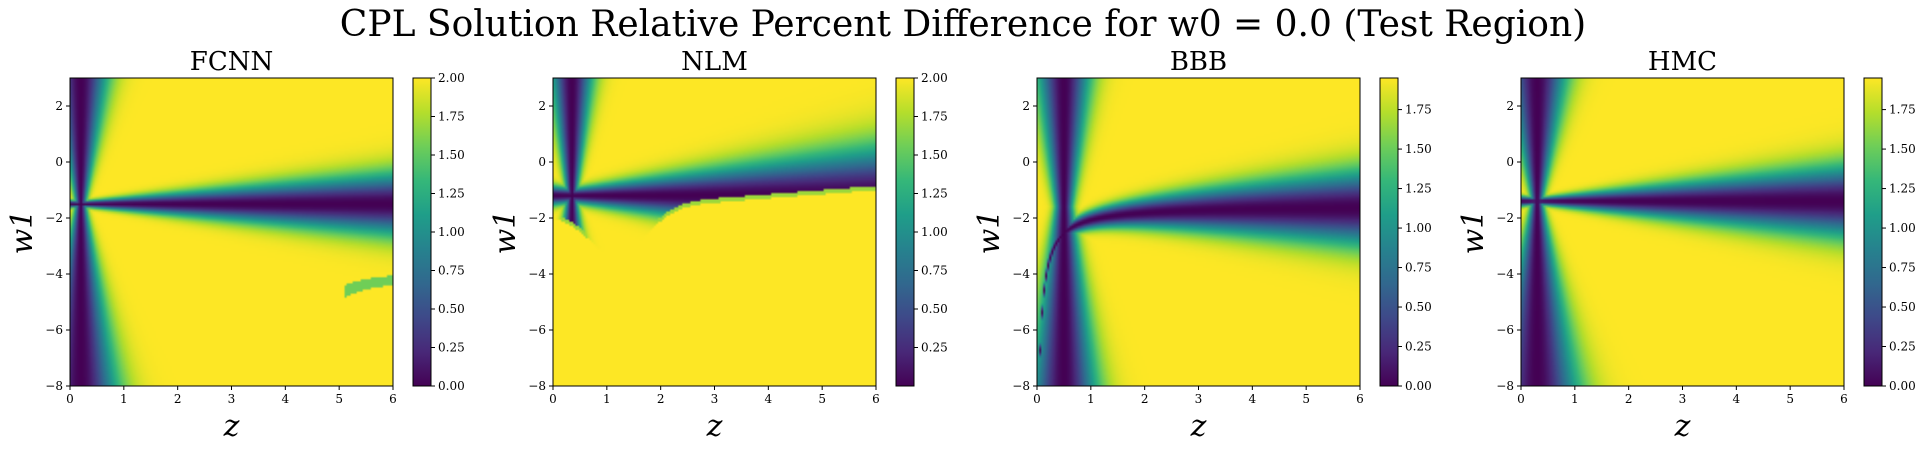 This screenshot has width=1926, height=452. What do you see at coordinates (1198, 62) in the screenshot?
I see `panel-title: BBB` at bounding box center [1198, 62].